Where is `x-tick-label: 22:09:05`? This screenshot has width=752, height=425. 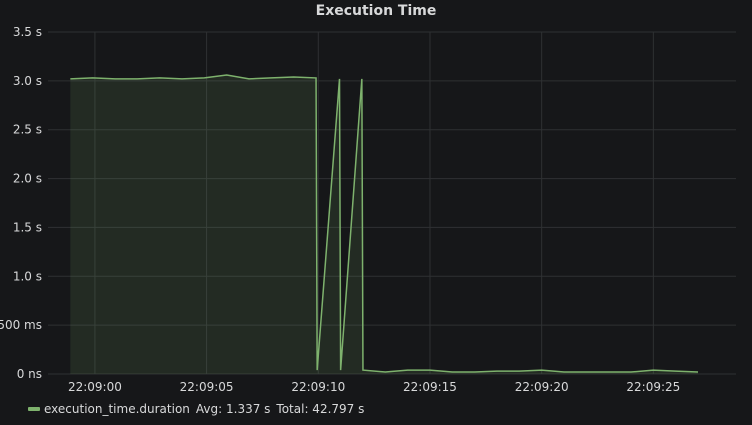 x-tick-label: 22:09:05 is located at coordinates (207, 387).